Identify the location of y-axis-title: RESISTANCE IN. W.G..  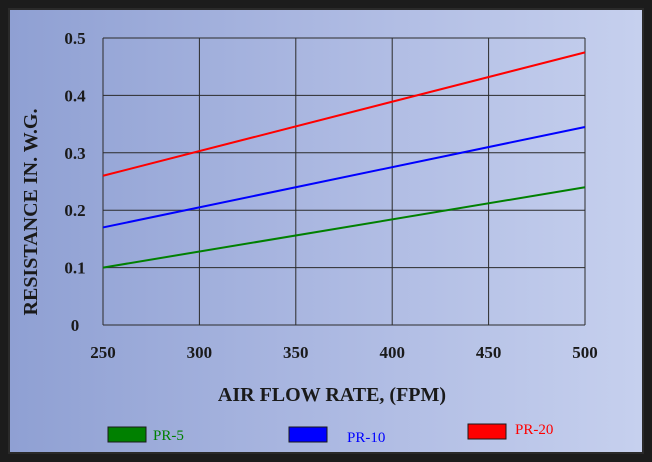
(31, 212).